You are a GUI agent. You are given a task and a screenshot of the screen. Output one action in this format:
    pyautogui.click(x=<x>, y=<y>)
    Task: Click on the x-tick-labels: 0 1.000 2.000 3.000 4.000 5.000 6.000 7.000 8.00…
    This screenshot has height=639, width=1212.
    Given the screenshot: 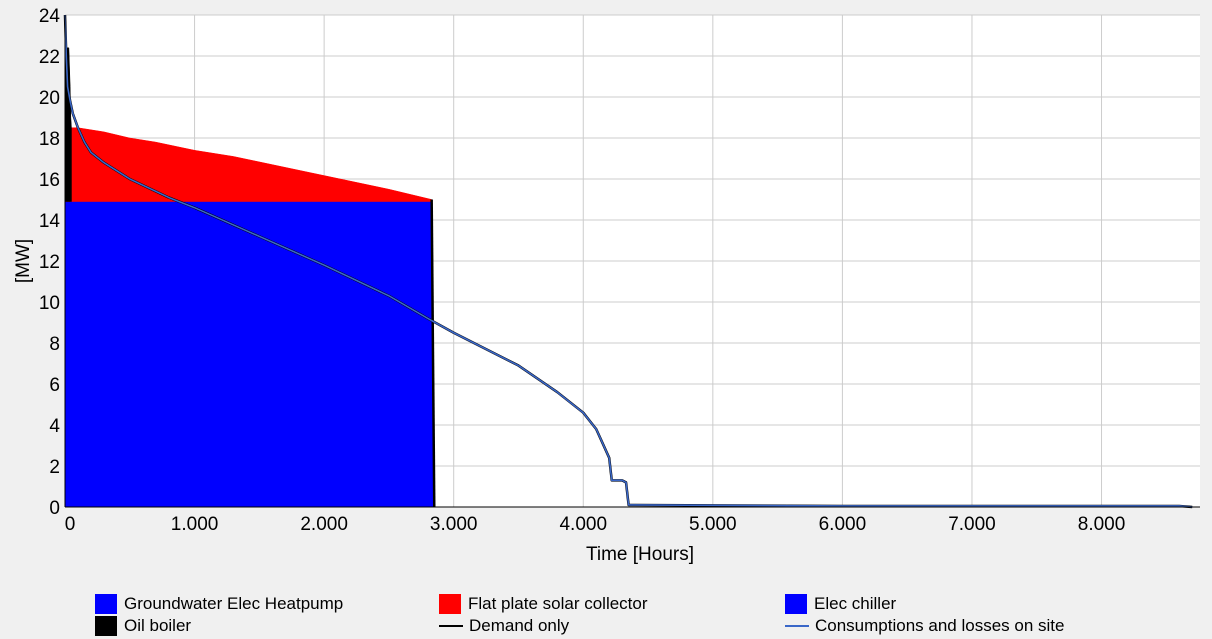 What is the action you would take?
    pyautogui.click(x=595, y=524)
    